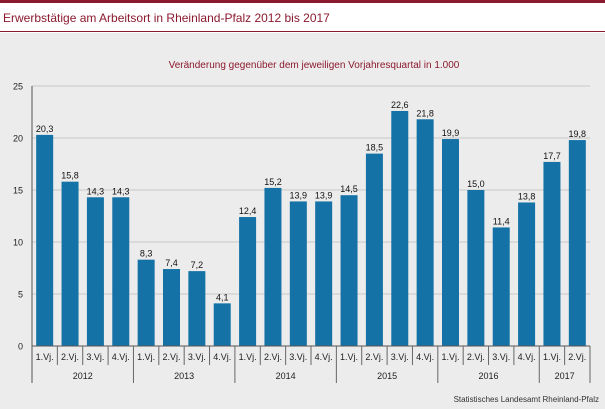  Describe the element at coordinates (489, 376) in the screenshot. I see `year-label: 2016` at that location.